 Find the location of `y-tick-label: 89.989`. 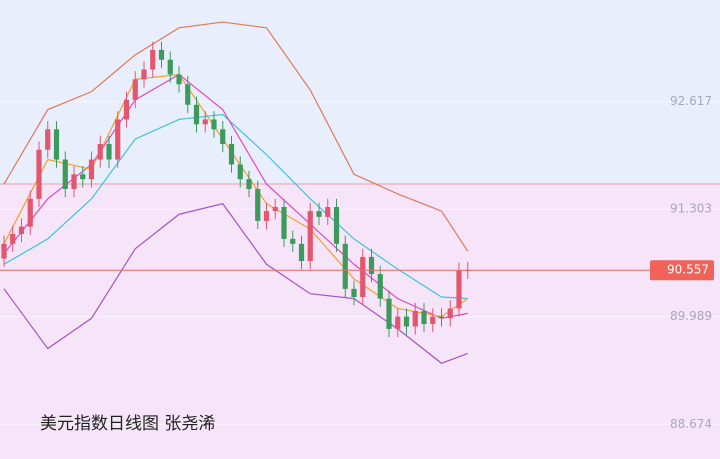

y-tick-label: 89.989 is located at coordinates (691, 316).